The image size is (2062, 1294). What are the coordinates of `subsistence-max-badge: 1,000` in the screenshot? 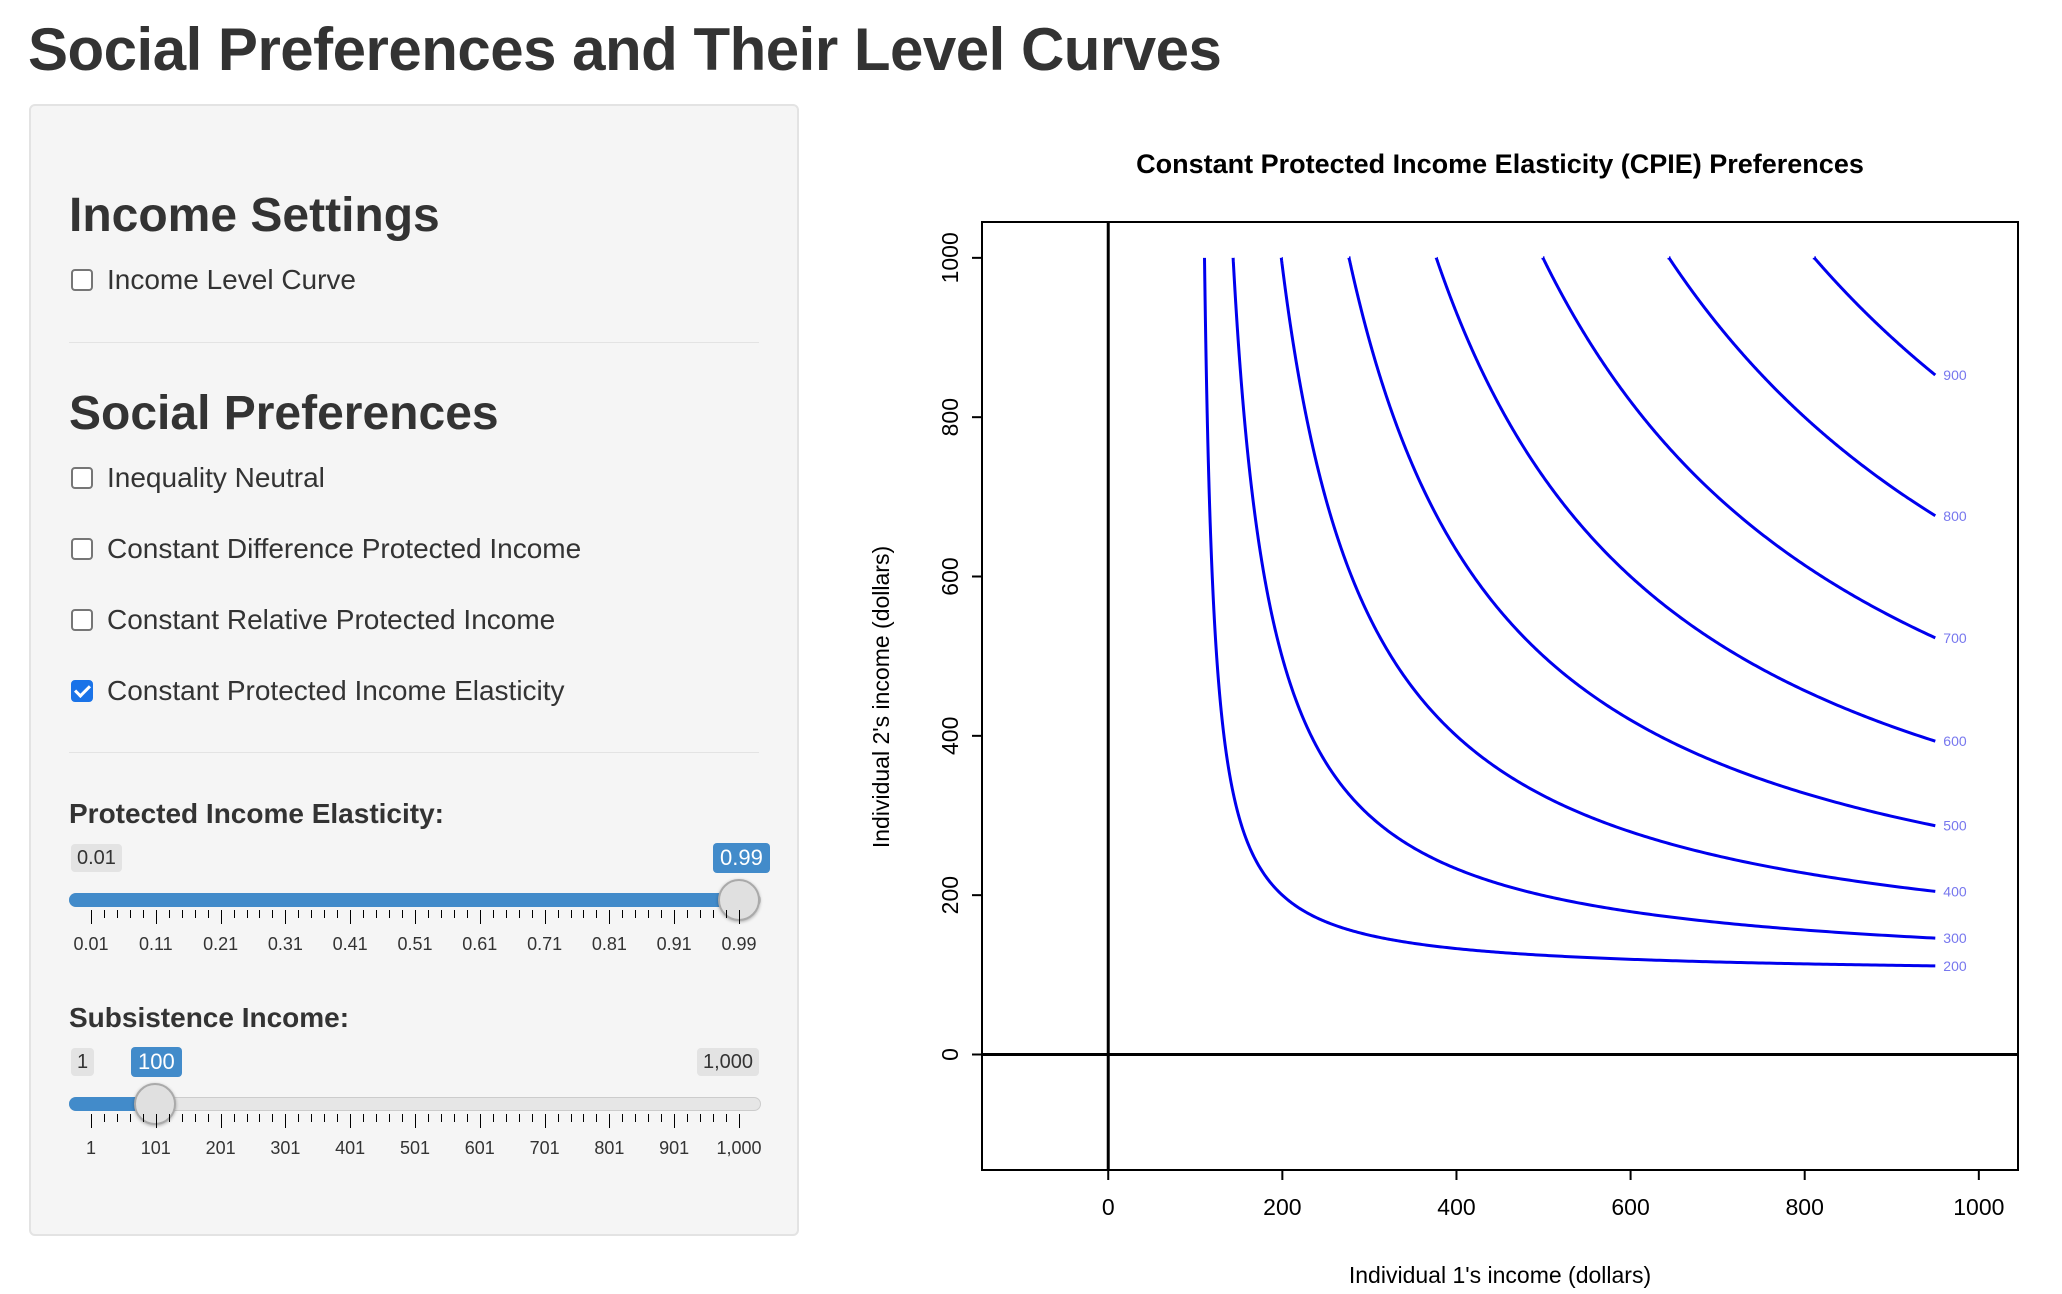 It's located at (728, 1062).